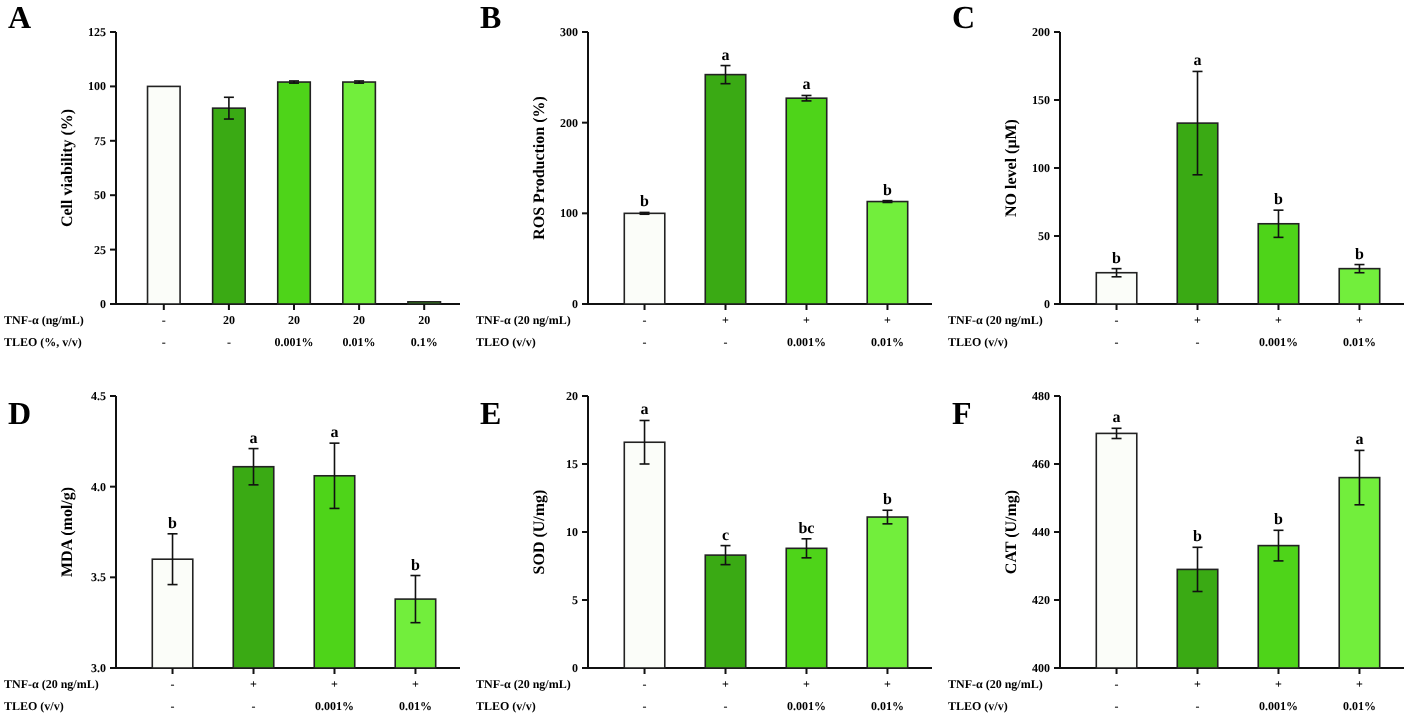 The width and height of the screenshot is (1418, 728). I want to click on annotation: c, so click(725, 534).